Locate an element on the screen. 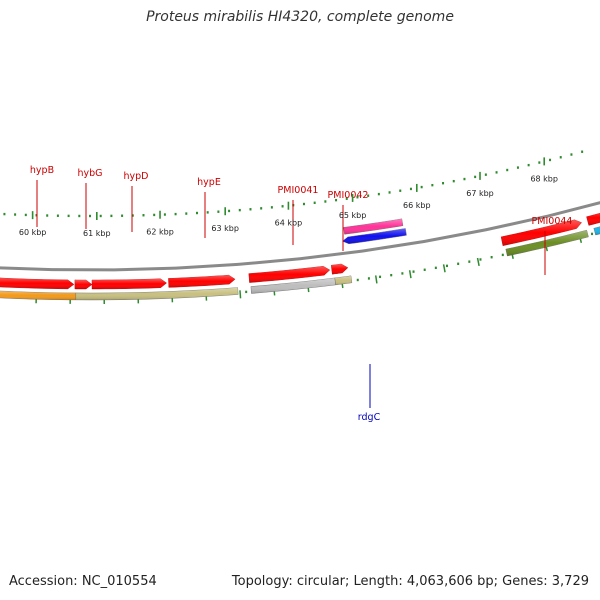 Image resolution: width=600 pixels, height=600 pixels. rdgC-cog-shade is located at coordinates (373, 226).